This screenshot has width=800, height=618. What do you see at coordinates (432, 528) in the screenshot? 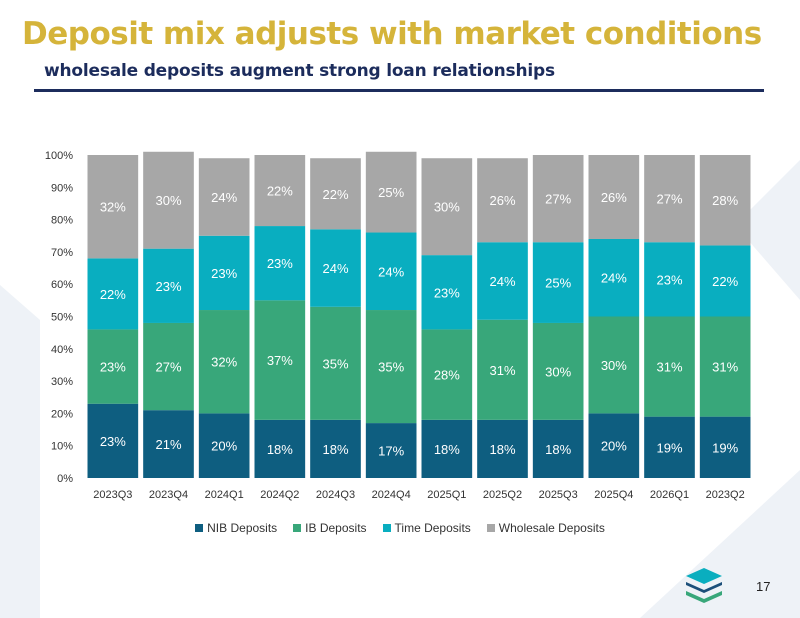
I see `legend-label: Time Deposits` at bounding box center [432, 528].